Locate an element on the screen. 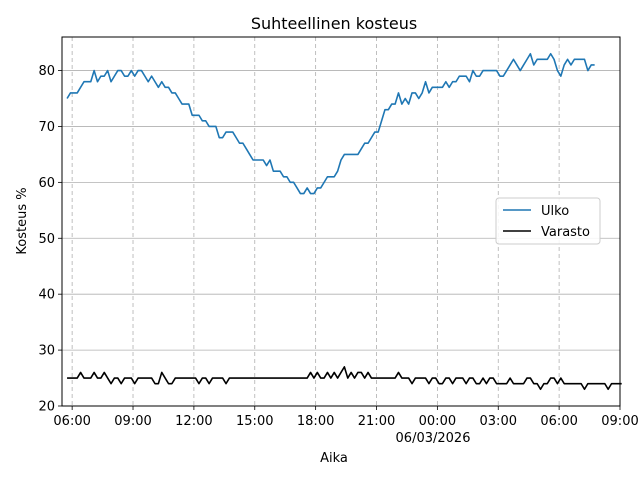 This screenshot has height=480, width=640. legend-label-varasto: Varasto is located at coordinates (565, 232).